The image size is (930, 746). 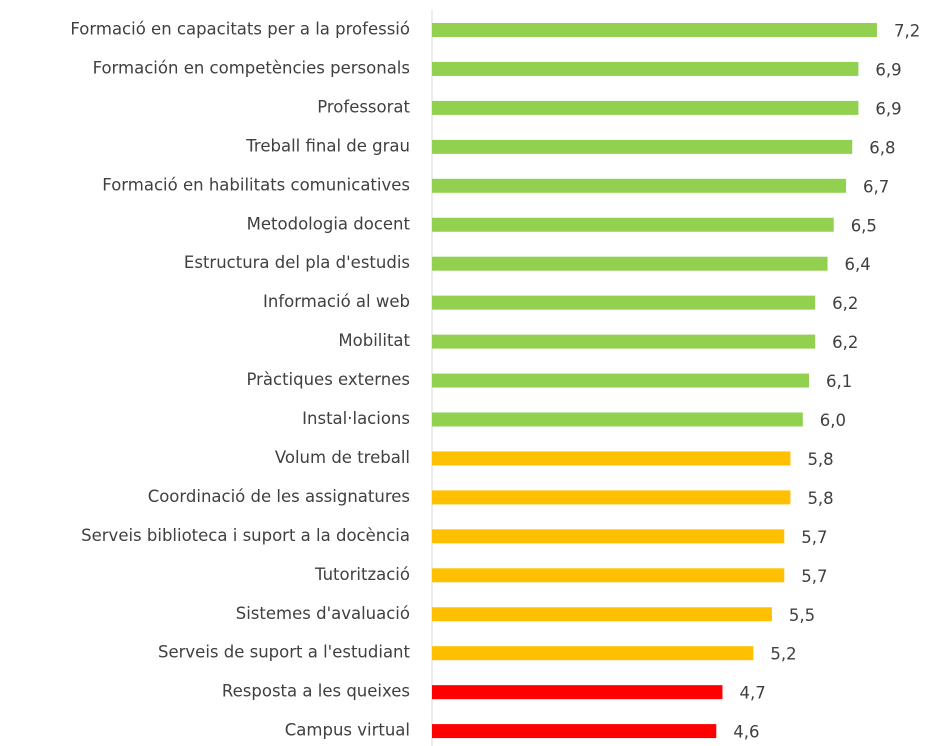 I want to click on value-label: 4,7, so click(x=752, y=693).